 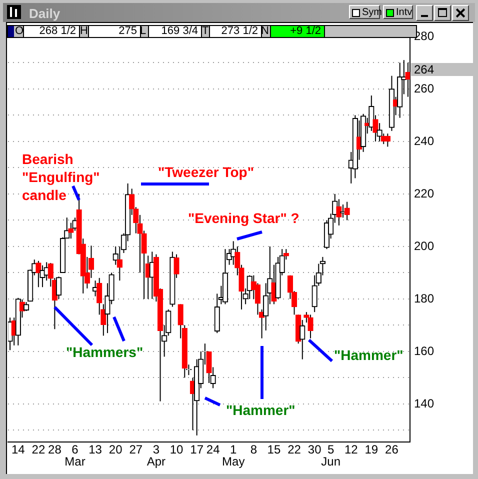 I want to click on chart-title: Daily, so click(x=44, y=13).